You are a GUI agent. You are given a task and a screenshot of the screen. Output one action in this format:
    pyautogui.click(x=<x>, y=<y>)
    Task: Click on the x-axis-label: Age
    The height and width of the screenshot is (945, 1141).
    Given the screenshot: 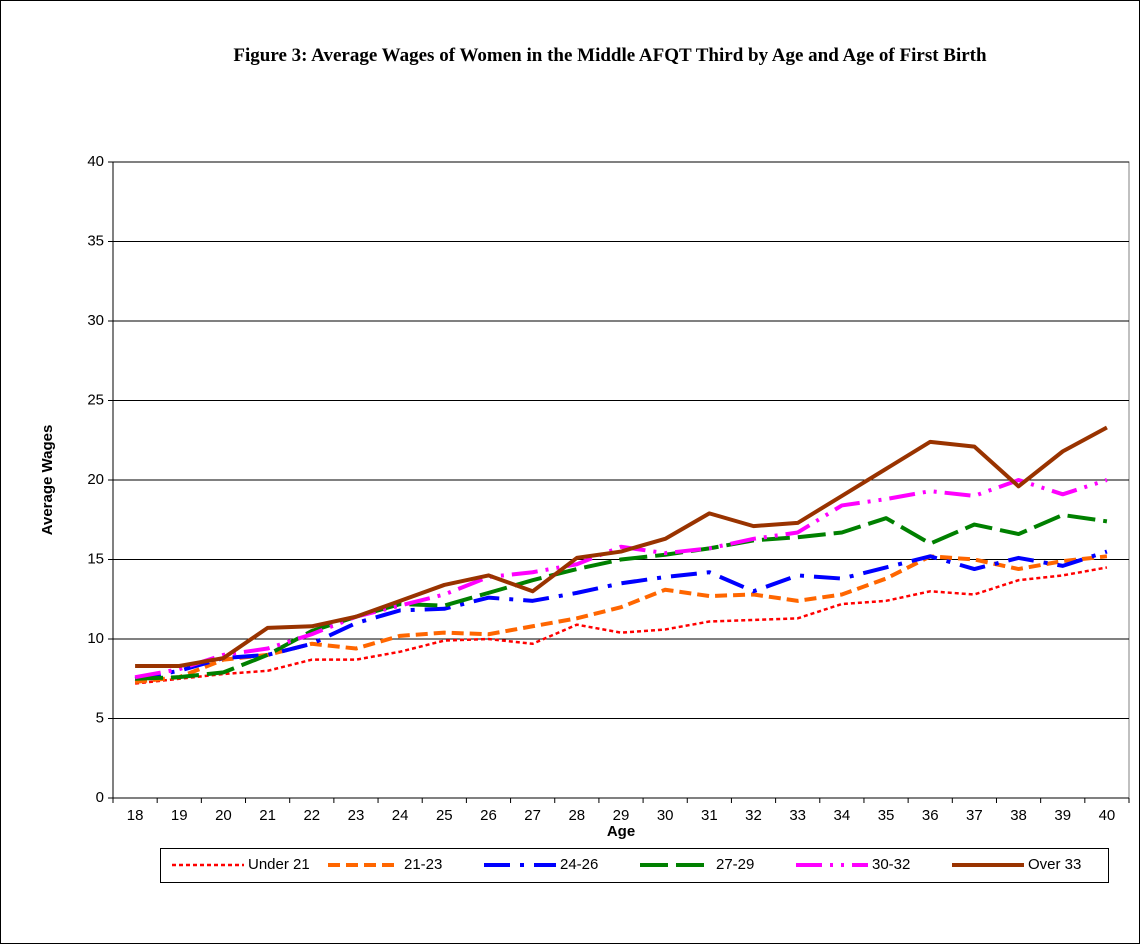 What is the action you would take?
    pyautogui.click(x=621, y=831)
    